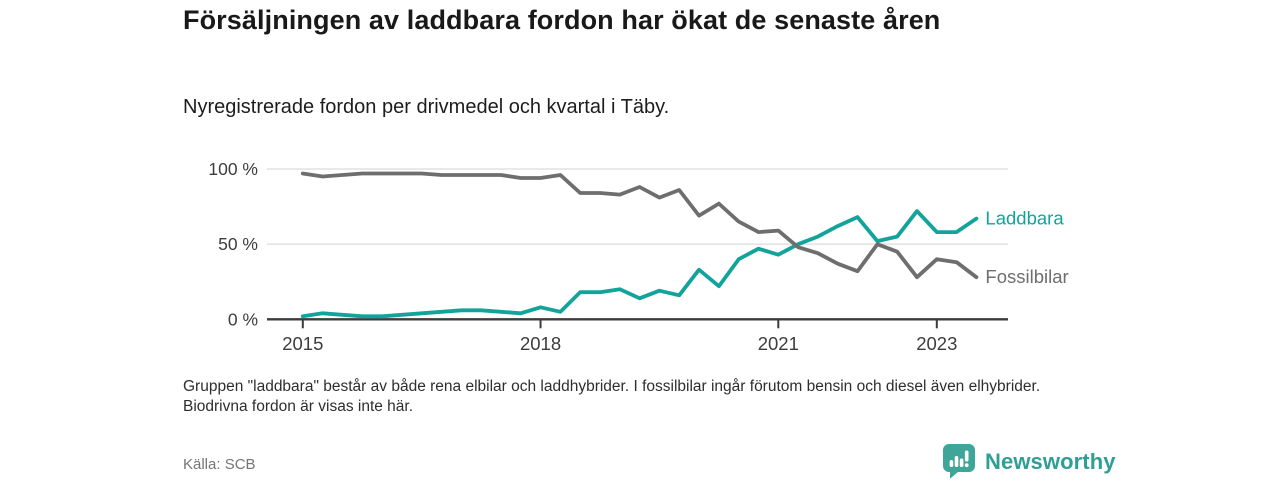 This screenshot has width=1280, height=480. I want to click on y-tick-label: 50 %, so click(238, 244).